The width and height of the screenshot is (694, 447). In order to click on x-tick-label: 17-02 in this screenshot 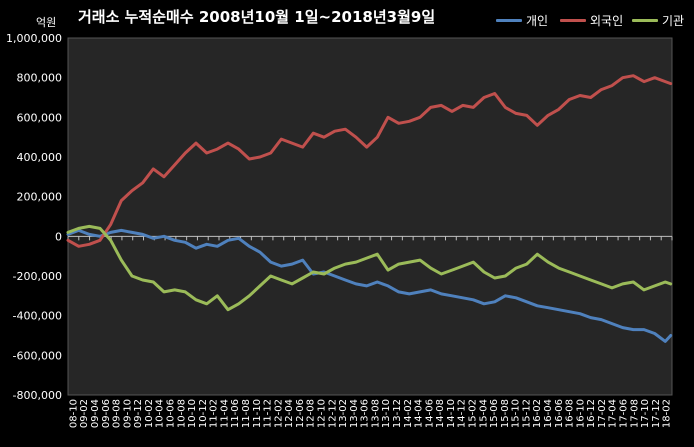, I will do `click(602, 413)`.